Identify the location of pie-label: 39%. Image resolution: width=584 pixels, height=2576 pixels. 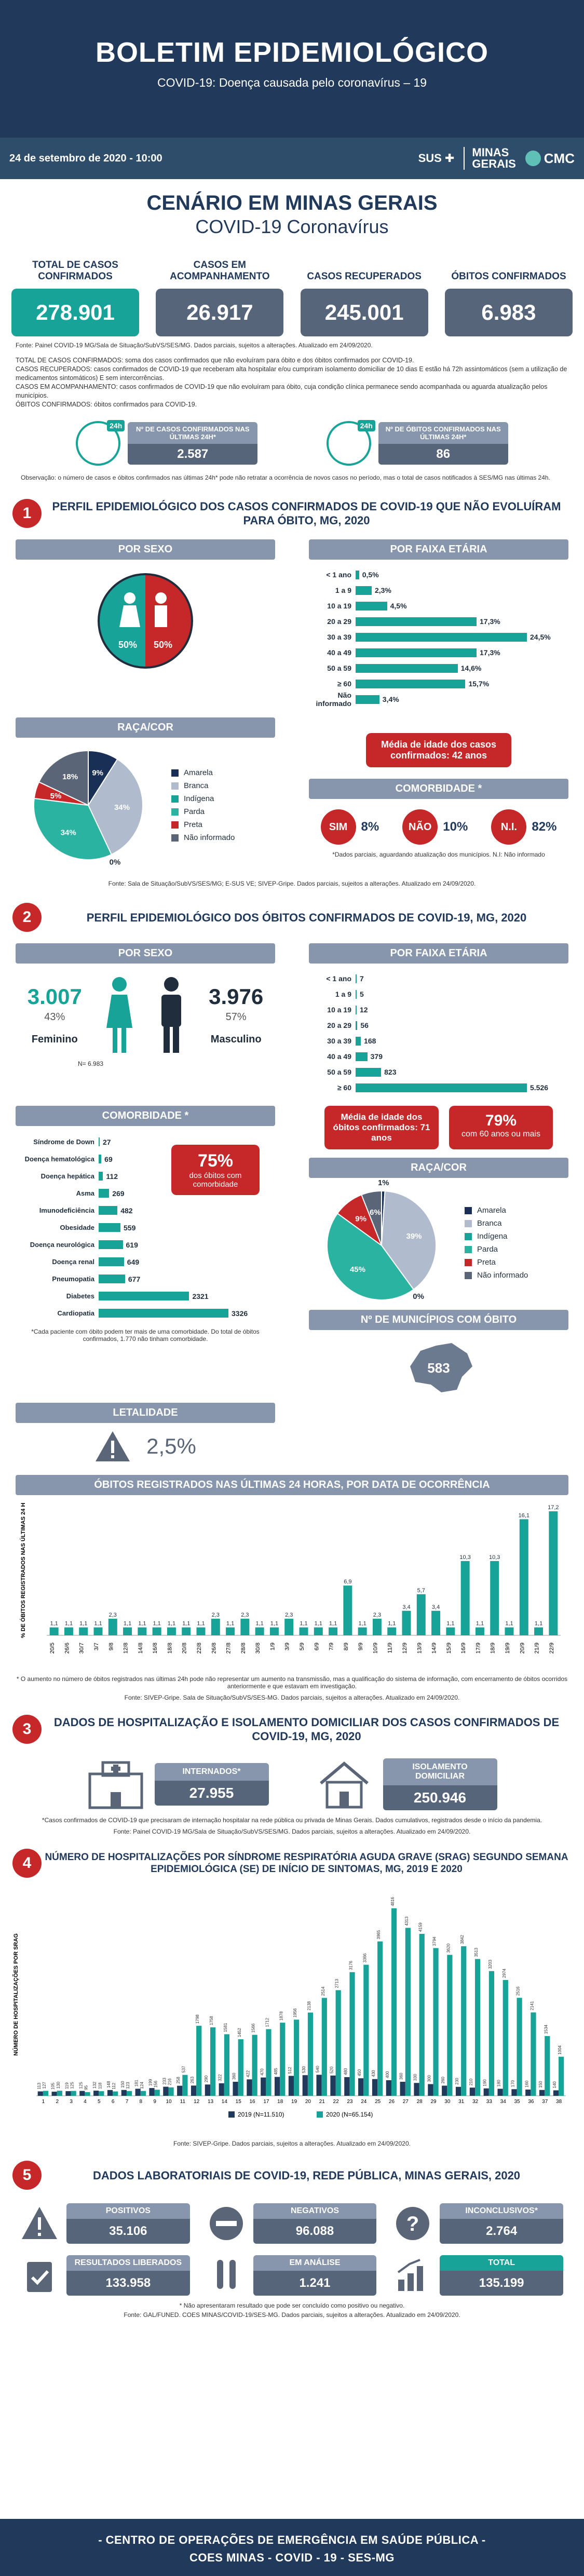
(414, 1236).